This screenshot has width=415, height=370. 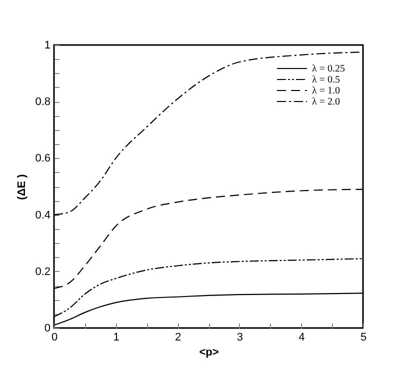 I want to click on x-tick-label: 5, so click(x=363, y=338).